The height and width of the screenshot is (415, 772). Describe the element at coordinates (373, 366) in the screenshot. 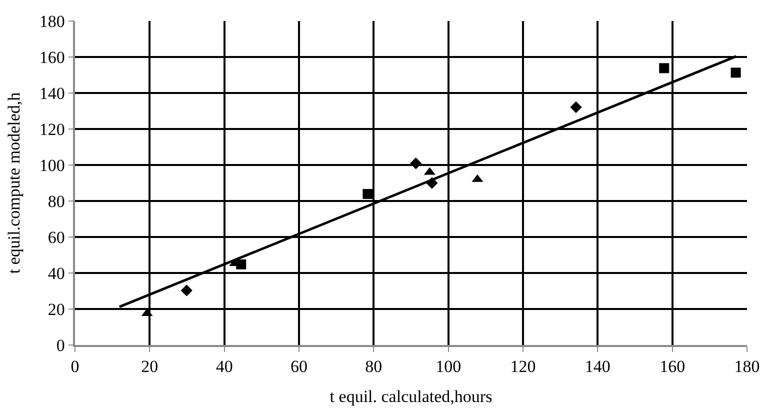

I see `x-tick-label: 80` at that location.